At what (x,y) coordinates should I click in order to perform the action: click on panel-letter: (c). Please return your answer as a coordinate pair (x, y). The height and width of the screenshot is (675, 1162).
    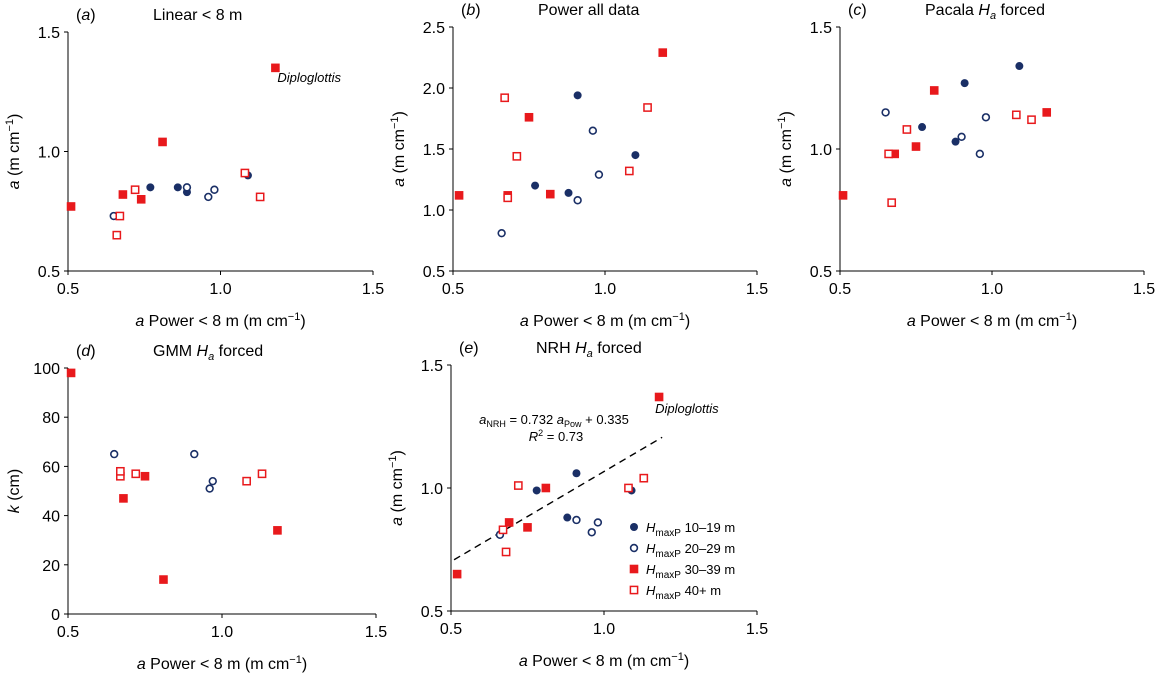
    Looking at the image, I should click on (857, 10).